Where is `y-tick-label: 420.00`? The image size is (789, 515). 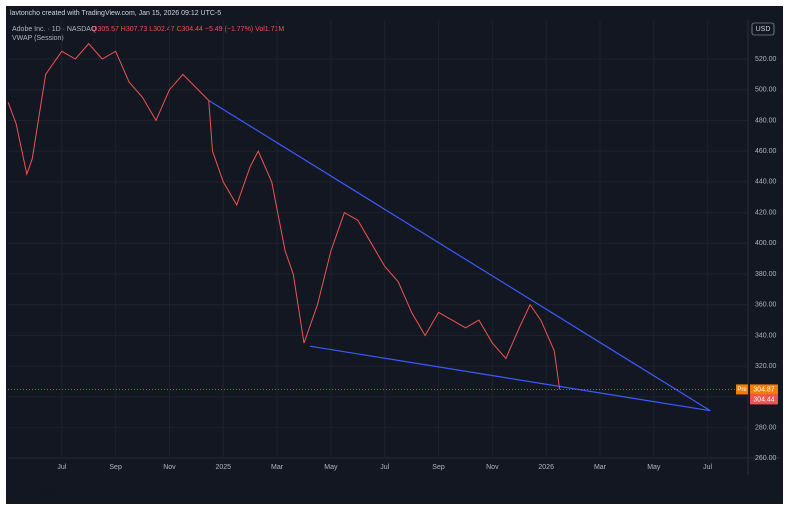 y-tick-label: 420.00 is located at coordinates (766, 212).